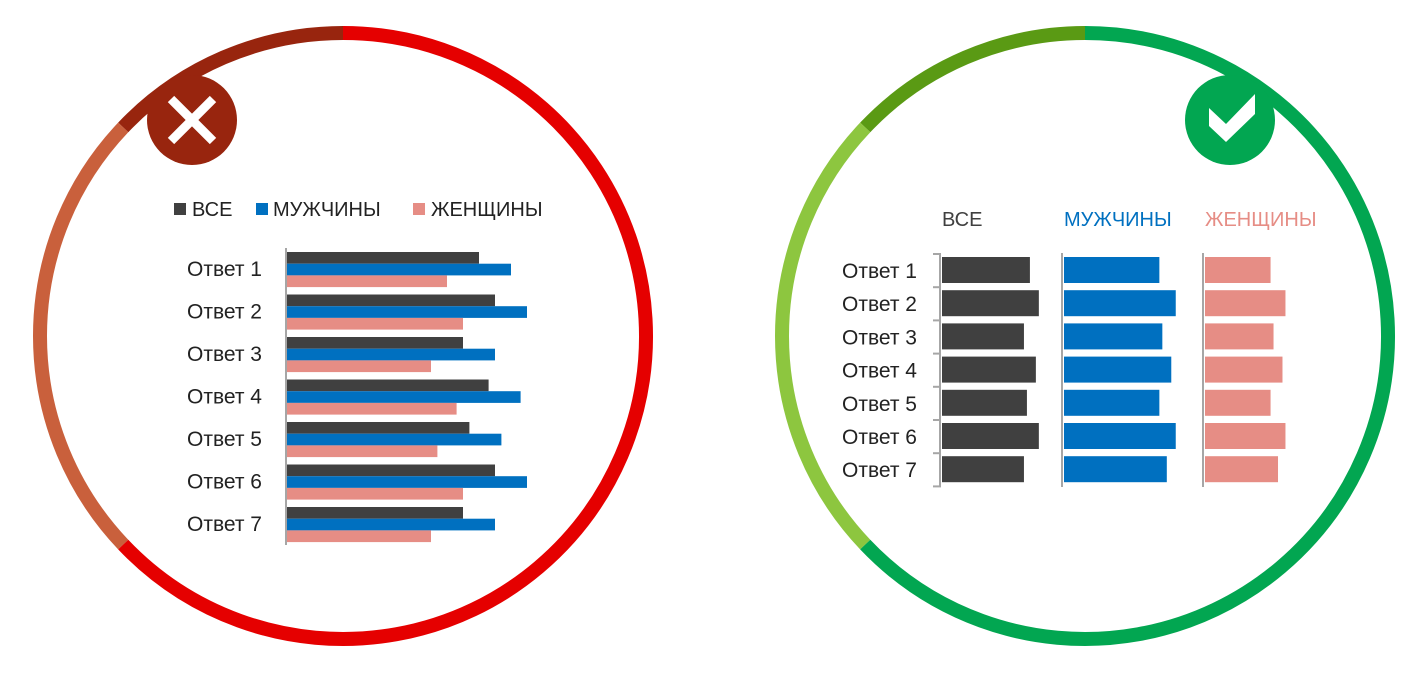 This screenshot has height=680, width=1426. Describe the element at coordinates (962, 220) in the screenshot. I see `column-header: ВСЕ` at that location.